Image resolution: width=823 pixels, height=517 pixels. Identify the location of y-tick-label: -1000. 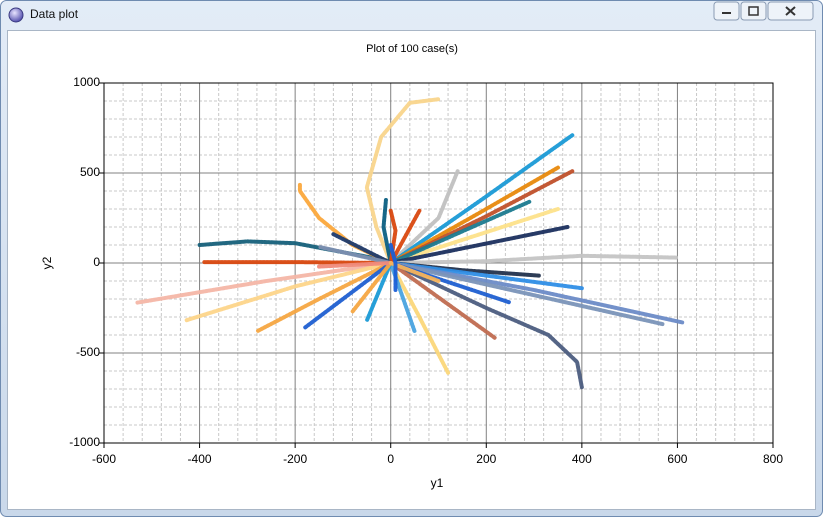
(84, 442).